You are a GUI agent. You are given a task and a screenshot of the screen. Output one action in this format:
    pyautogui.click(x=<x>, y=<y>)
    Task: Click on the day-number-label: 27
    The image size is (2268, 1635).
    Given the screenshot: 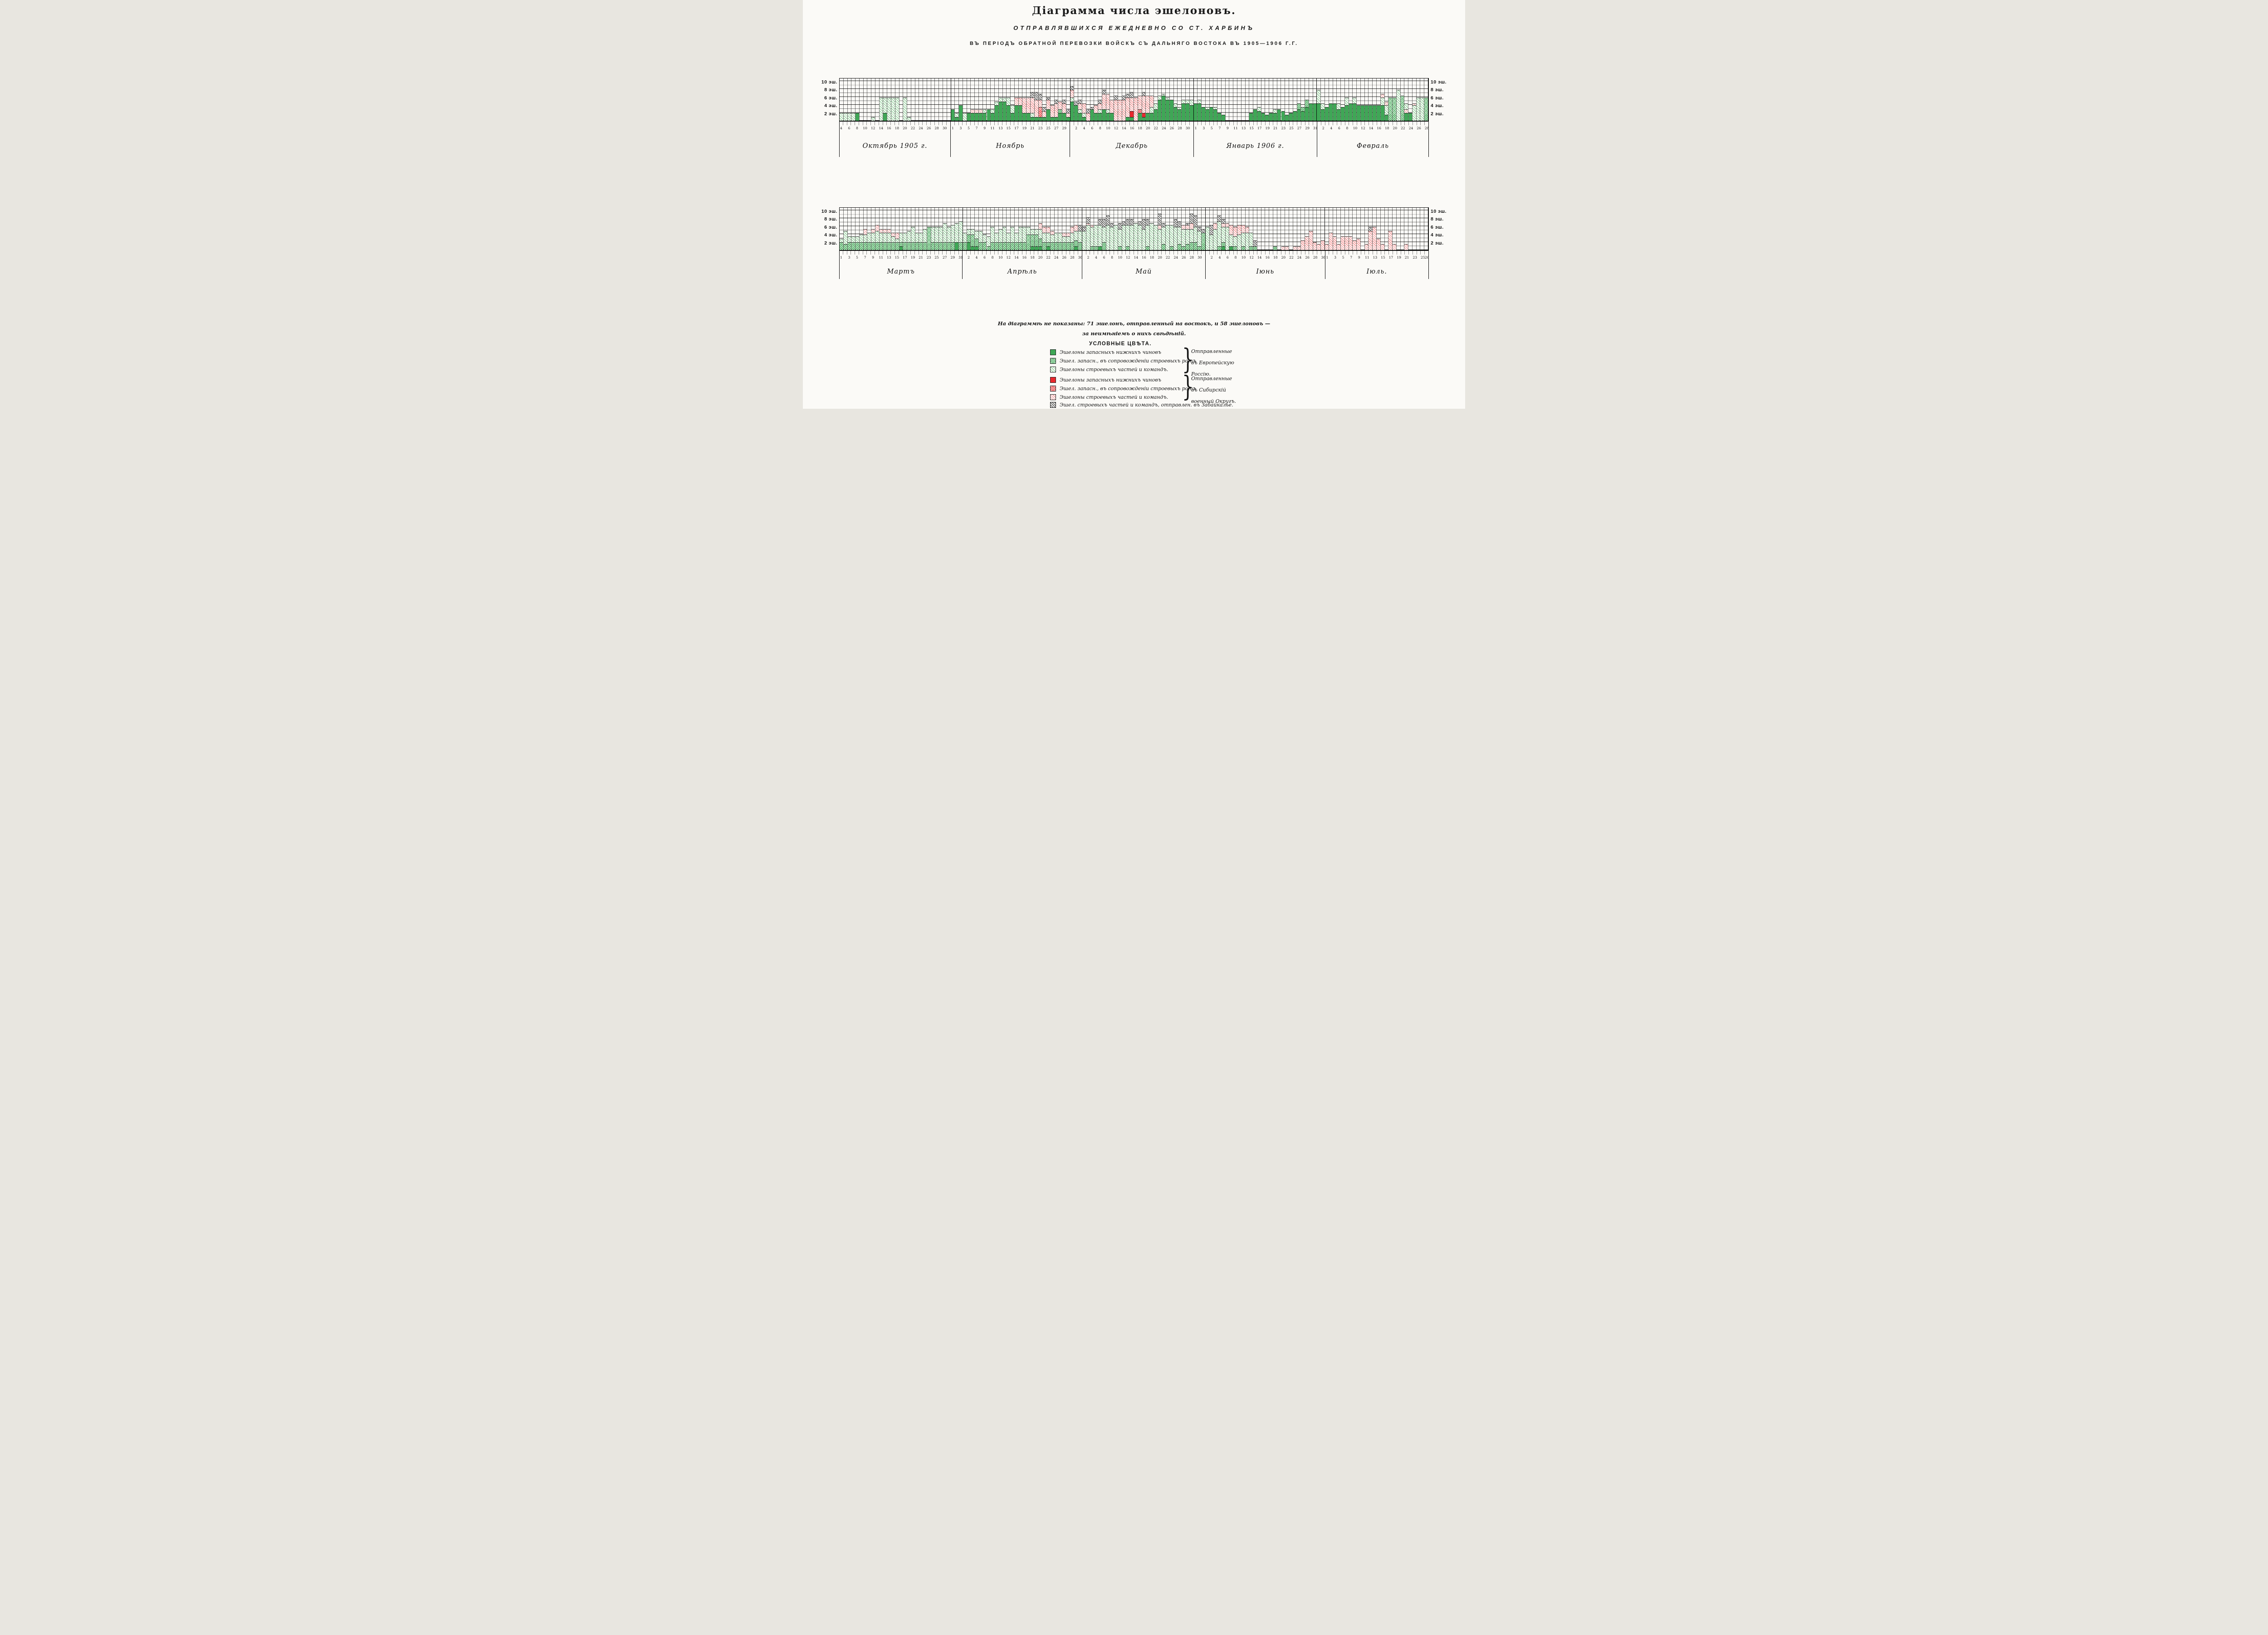 What is the action you would take?
    pyautogui.click(x=1056, y=128)
    